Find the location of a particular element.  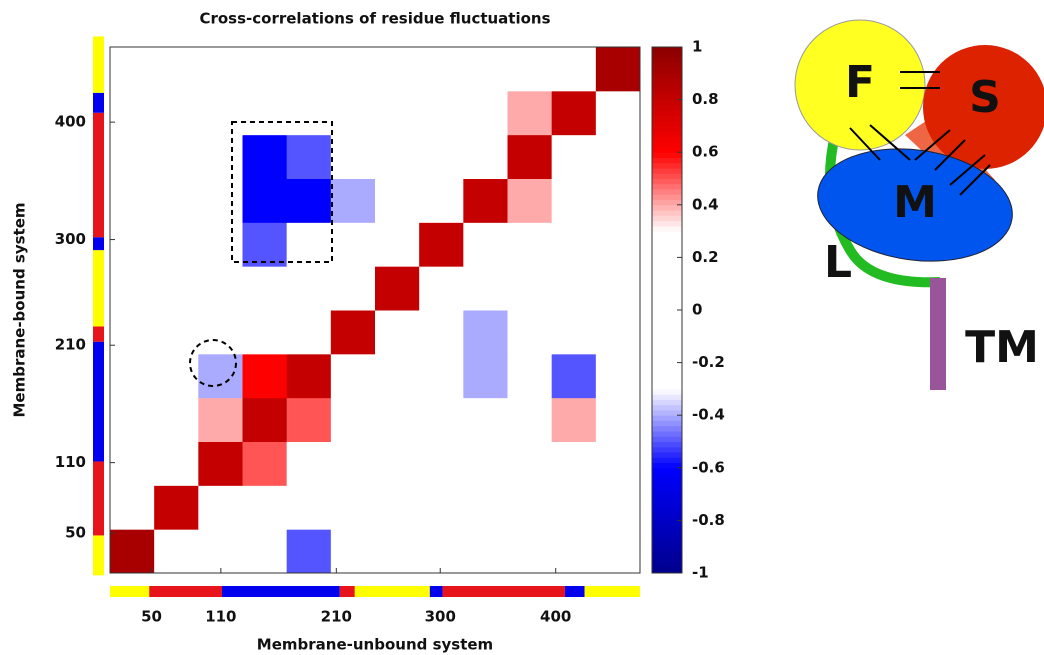

diagram-label: F is located at coordinates (860, 82).